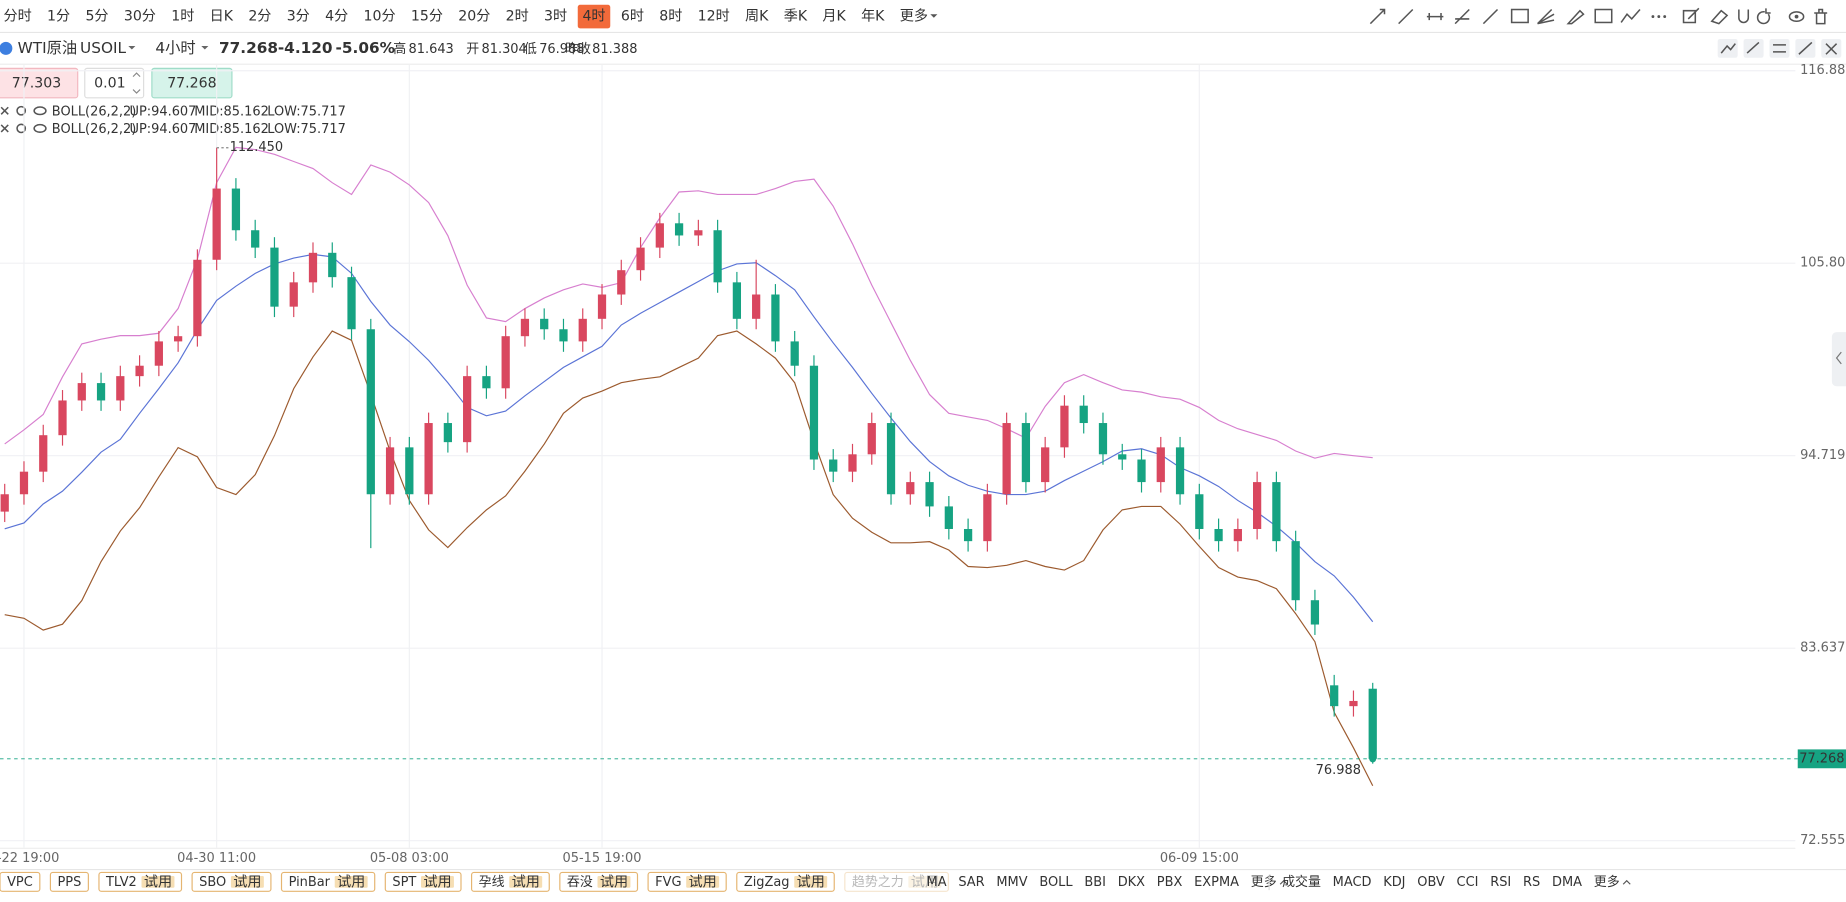  I want to click on period-tab: 月K, so click(834, 17).